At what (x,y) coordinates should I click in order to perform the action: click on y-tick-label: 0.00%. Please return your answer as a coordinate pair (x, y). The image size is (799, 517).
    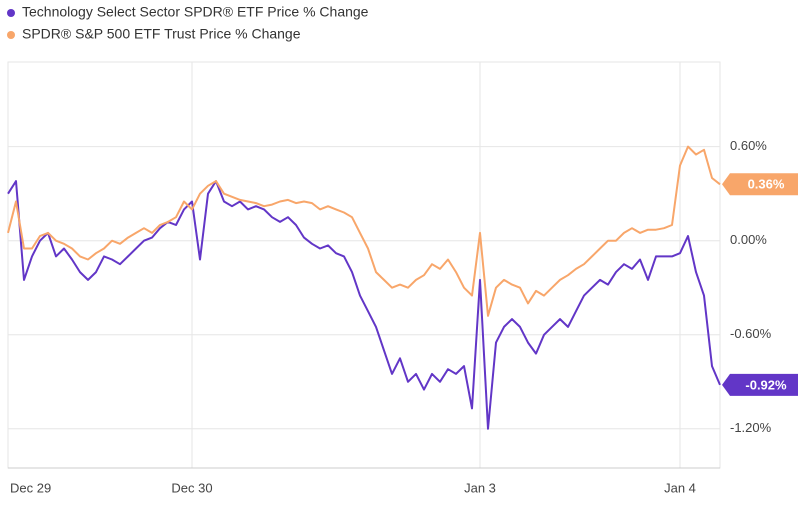
    Looking at the image, I should click on (748, 239).